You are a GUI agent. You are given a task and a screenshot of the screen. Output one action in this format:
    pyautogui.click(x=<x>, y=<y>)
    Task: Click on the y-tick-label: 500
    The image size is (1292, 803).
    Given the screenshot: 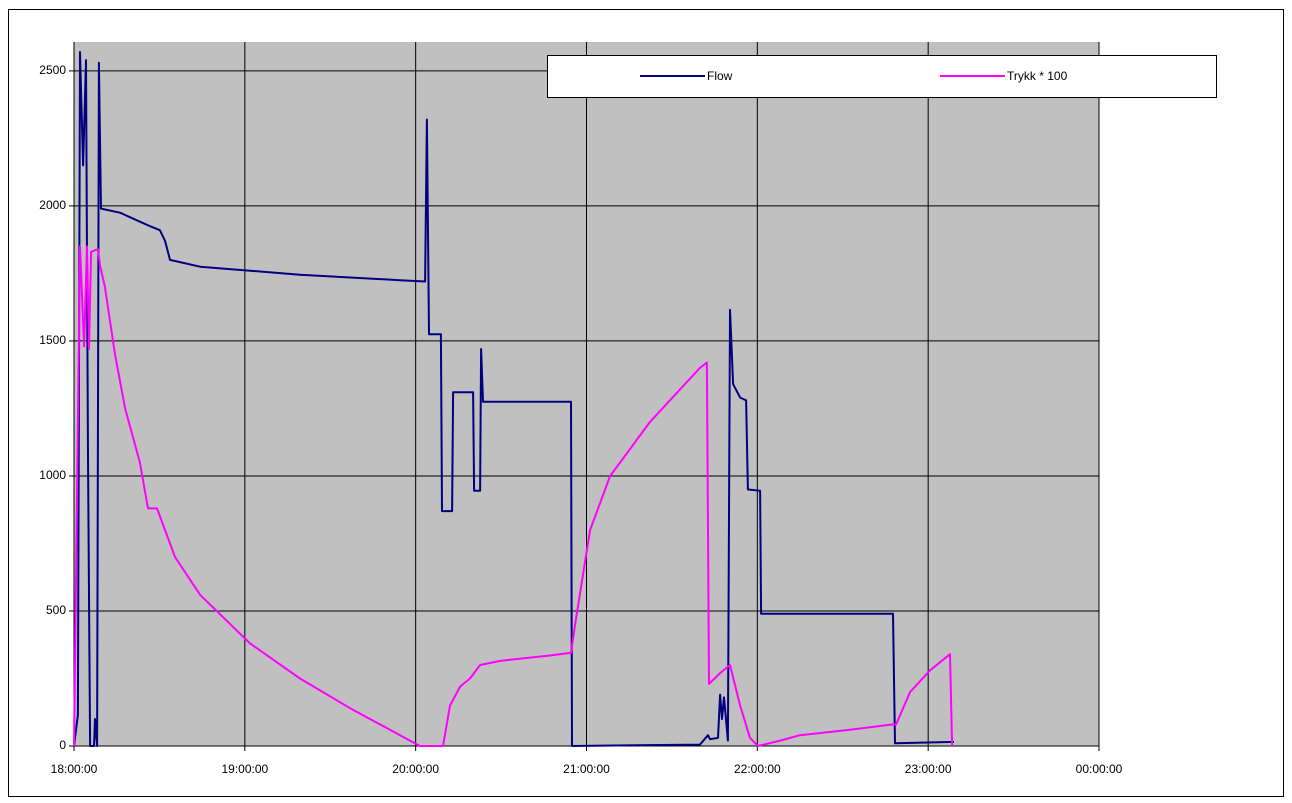 What is the action you would take?
    pyautogui.click(x=56, y=610)
    